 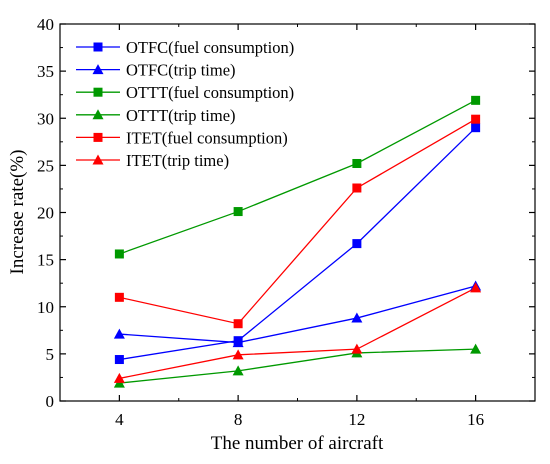 What do you see at coordinates (45, 307) in the screenshot?
I see `y-tick-label: 10` at bounding box center [45, 307].